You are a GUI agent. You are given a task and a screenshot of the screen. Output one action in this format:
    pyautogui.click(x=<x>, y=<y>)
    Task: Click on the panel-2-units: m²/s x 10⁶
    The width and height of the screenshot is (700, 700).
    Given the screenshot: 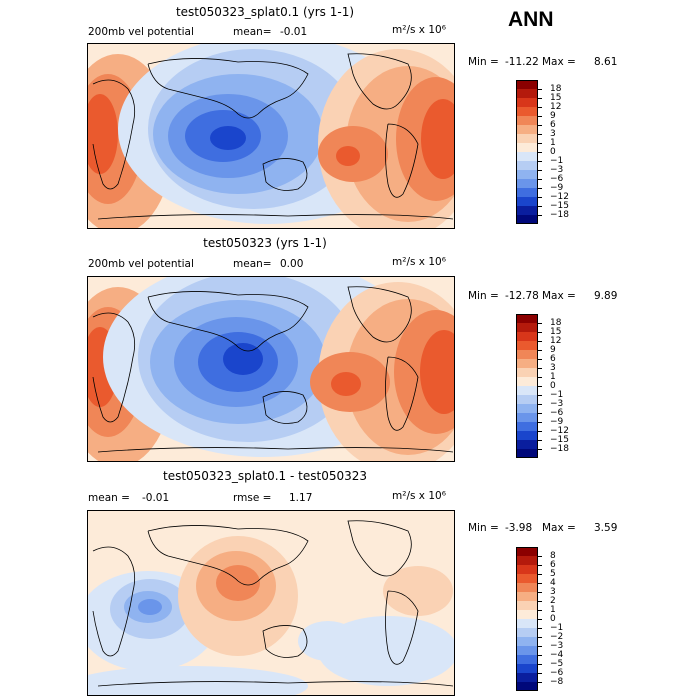 What is the action you would take?
    pyautogui.click(x=419, y=262)
    